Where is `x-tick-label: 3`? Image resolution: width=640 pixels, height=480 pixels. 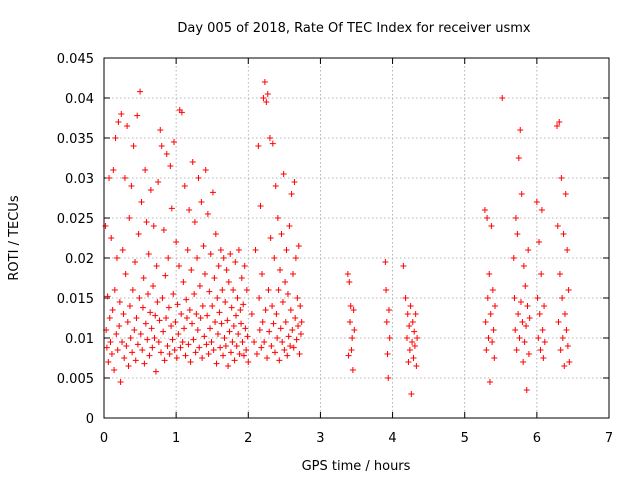
x-tick-label: 3 is located at coordinates (320, 438).